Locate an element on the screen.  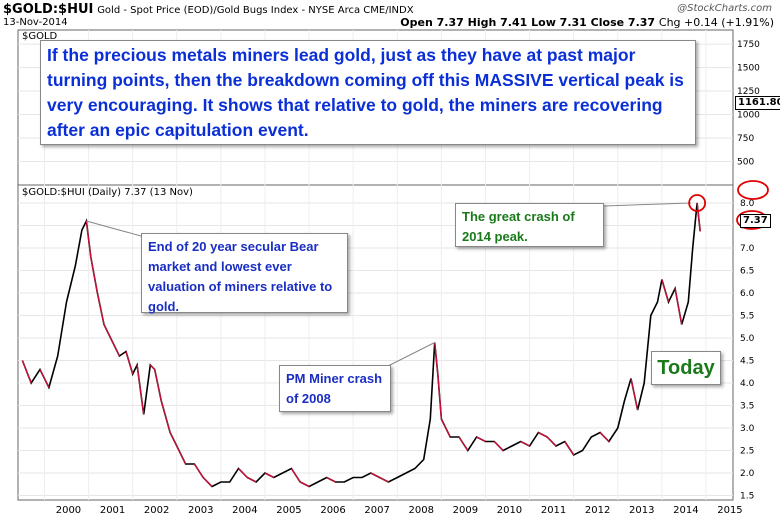
ratio-tick-label: 6.5 is located at coordinates (747, 272).